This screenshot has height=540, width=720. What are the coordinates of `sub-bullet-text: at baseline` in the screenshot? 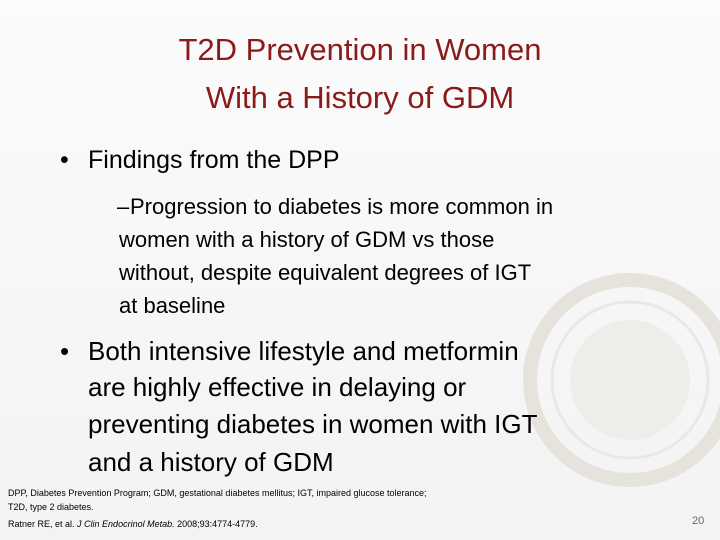 It's located at (172, 305).